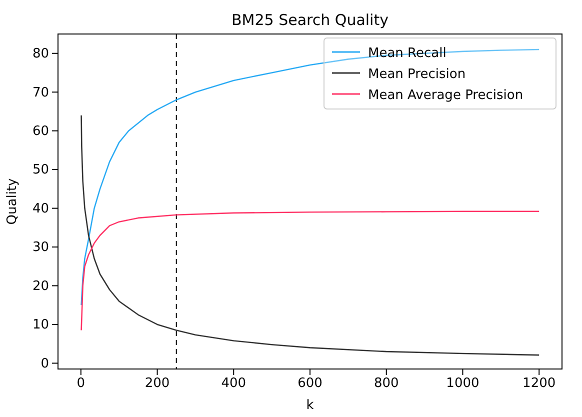 This screenshot has height=417, width=582. Describe the element at coordinates (310, 384) in the screenshot. I see `x-tick-label: 600` at that location.